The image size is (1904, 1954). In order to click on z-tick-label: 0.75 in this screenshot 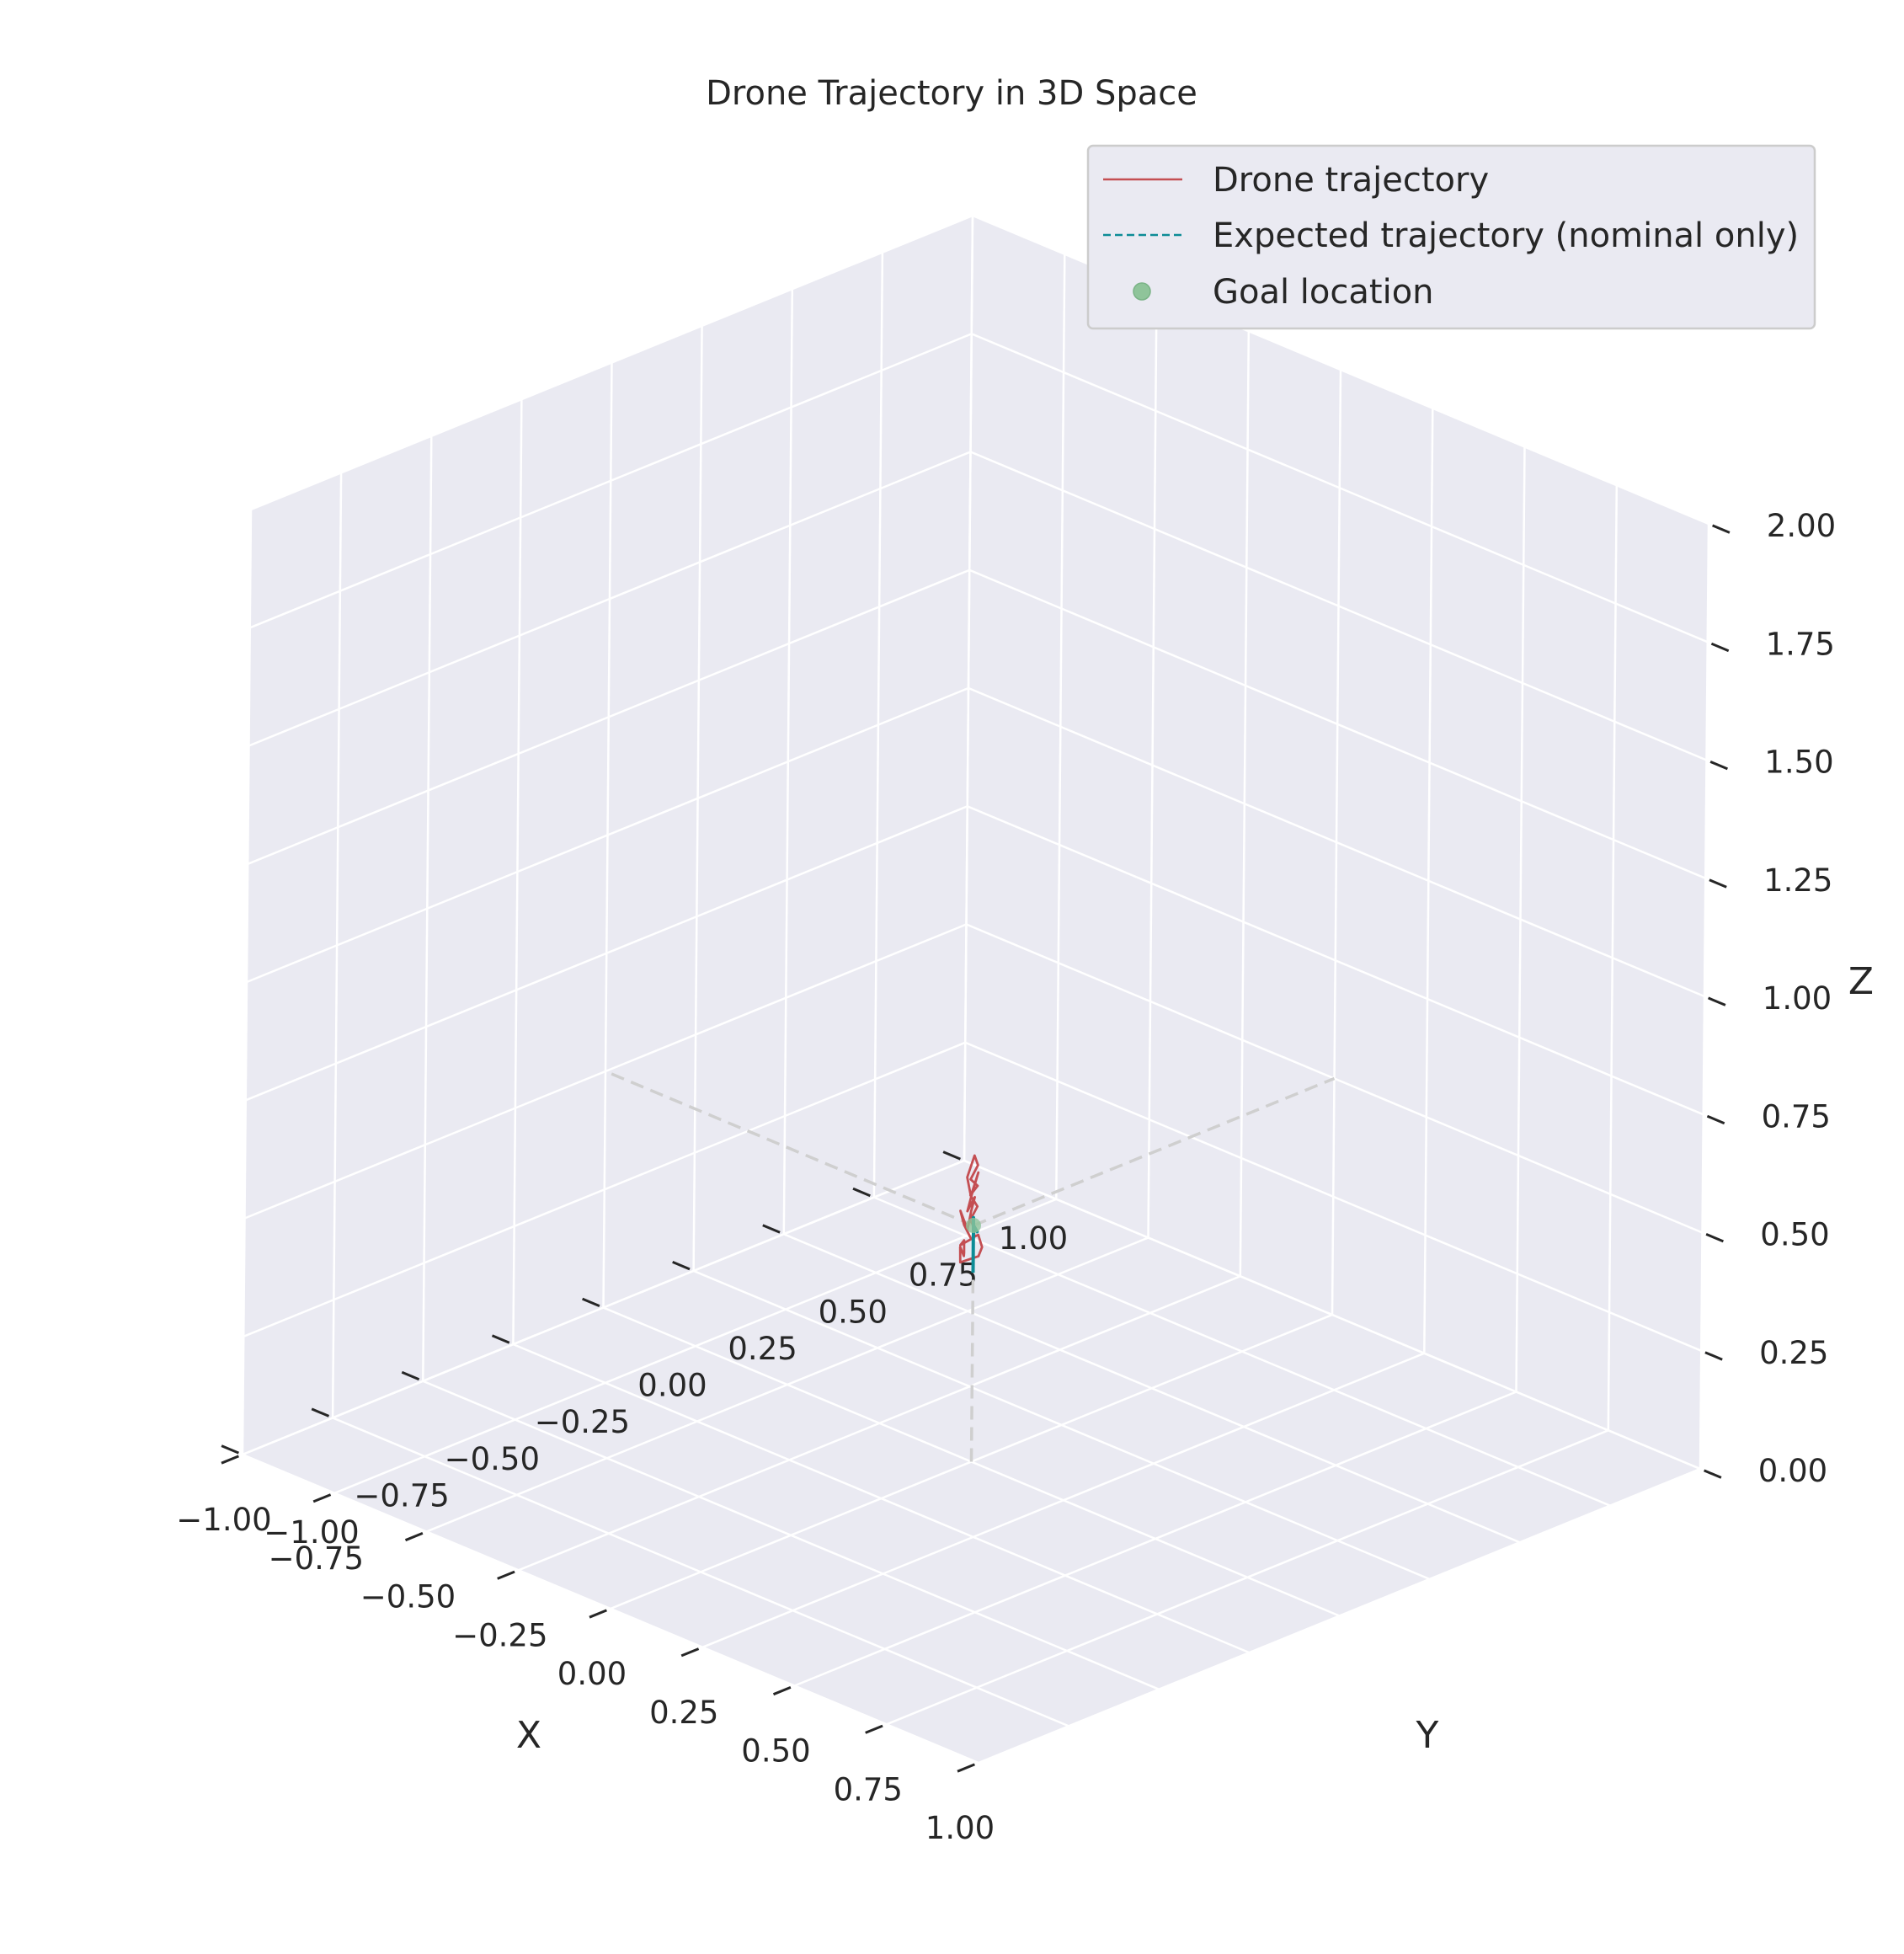, I will do `click(1796, 1116)`.